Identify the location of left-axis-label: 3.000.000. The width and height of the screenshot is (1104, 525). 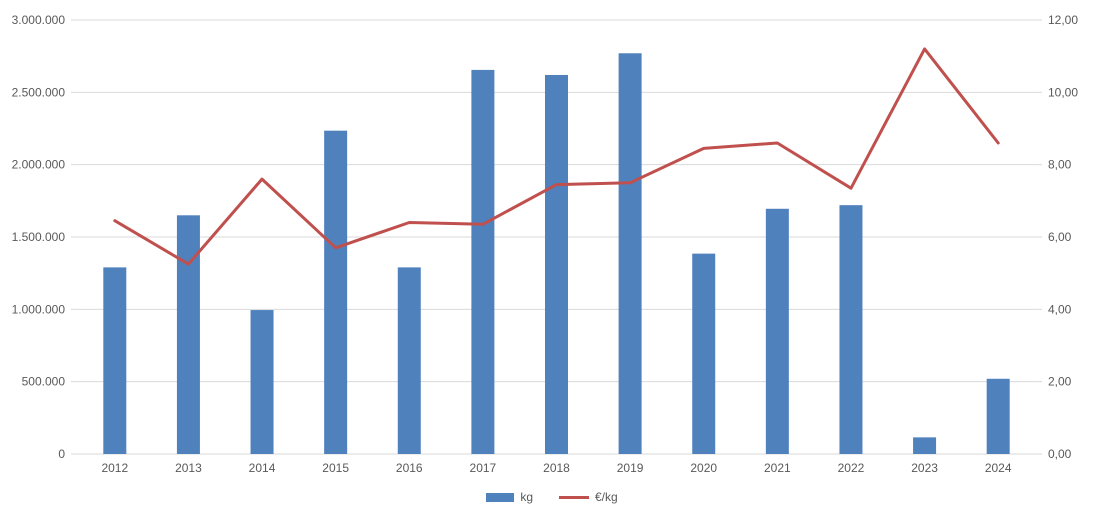
(39, 20).